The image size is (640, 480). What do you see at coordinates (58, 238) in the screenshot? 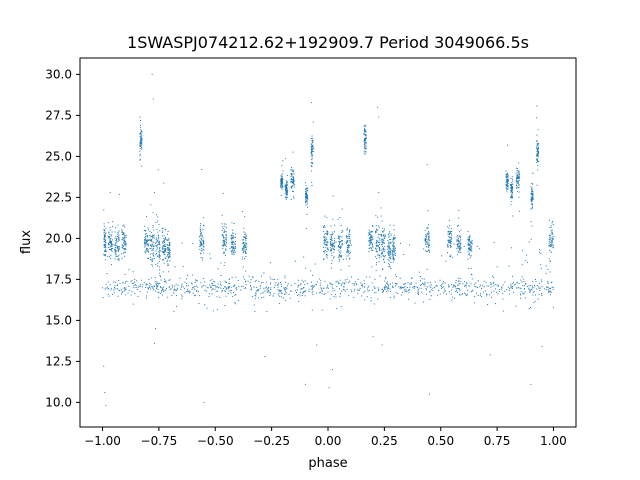
I see `y-tick-label: 20.0` at bounding box center [58, 238].